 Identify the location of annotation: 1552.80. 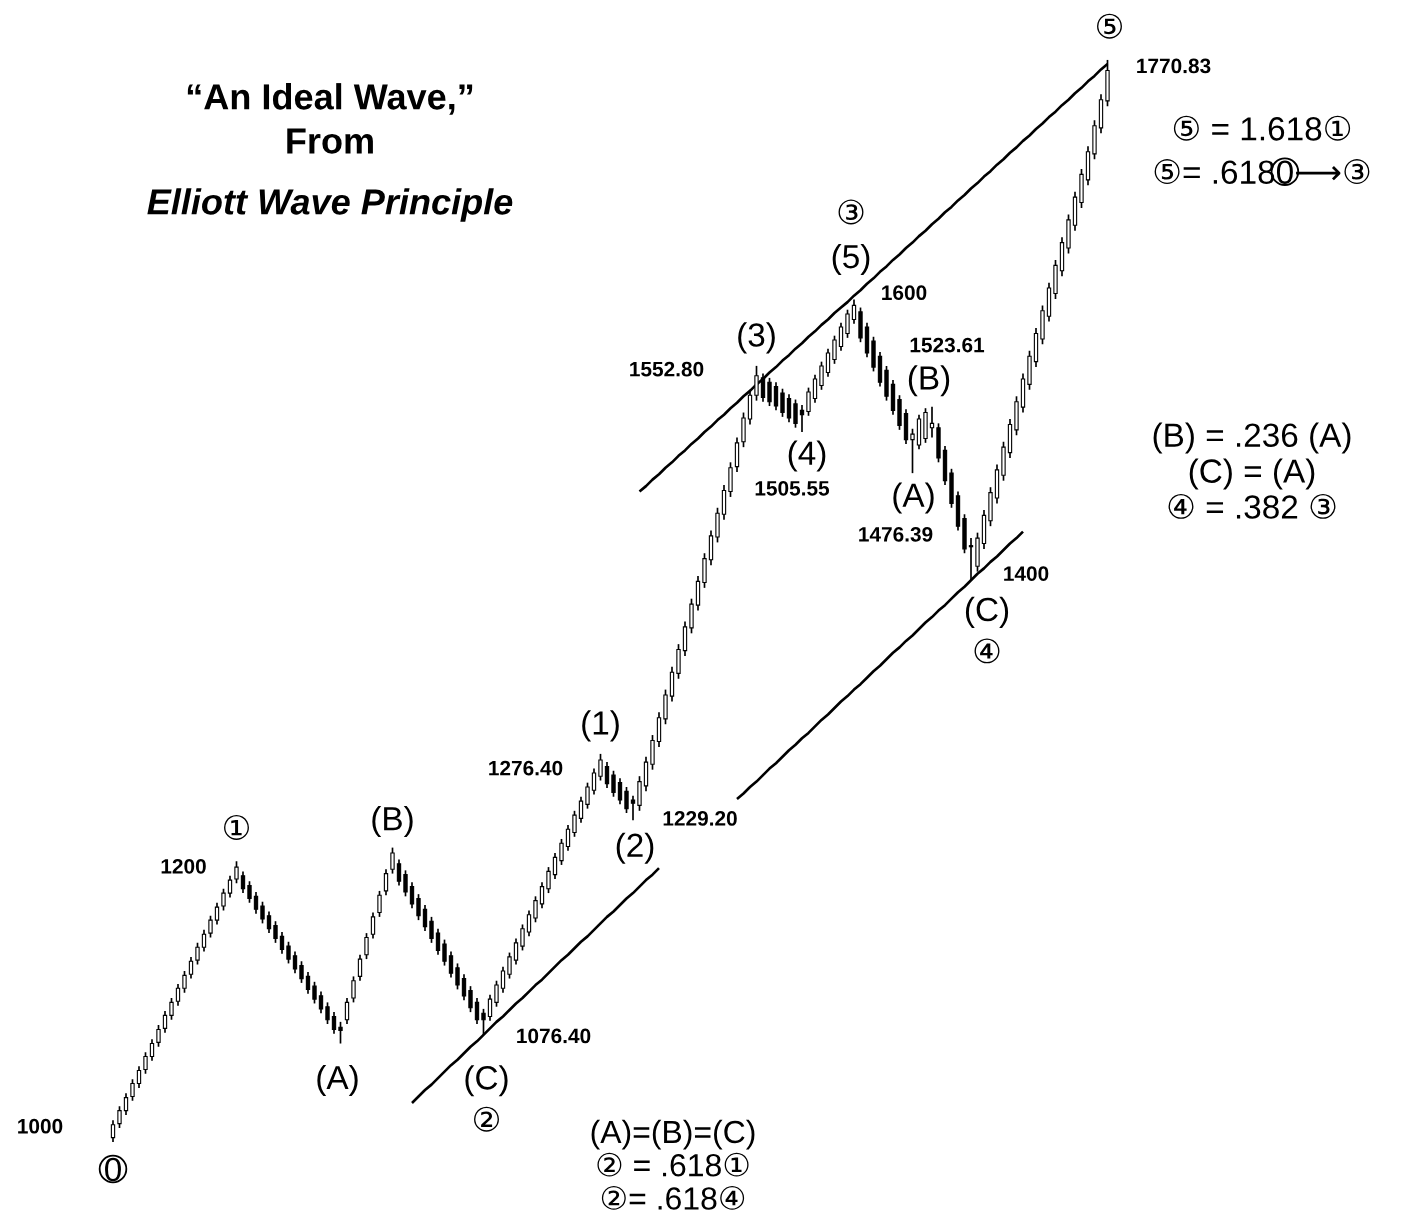
(667, 369).